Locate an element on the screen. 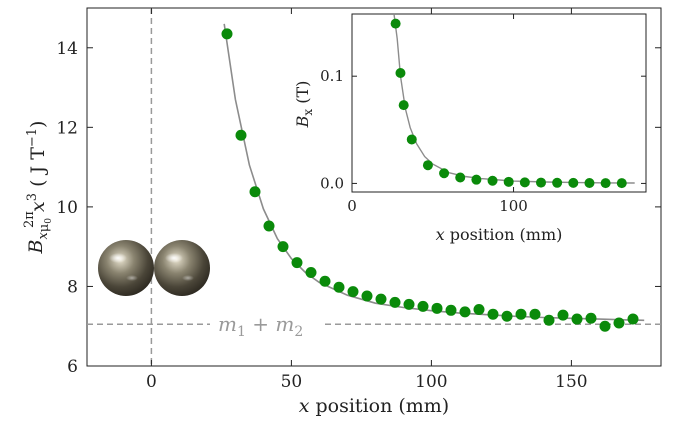 This screenshot has width=679, height=424. y-axis-label: Bx 2πμ0 x3 ( J T−1) is located at coordinates (38, 188).